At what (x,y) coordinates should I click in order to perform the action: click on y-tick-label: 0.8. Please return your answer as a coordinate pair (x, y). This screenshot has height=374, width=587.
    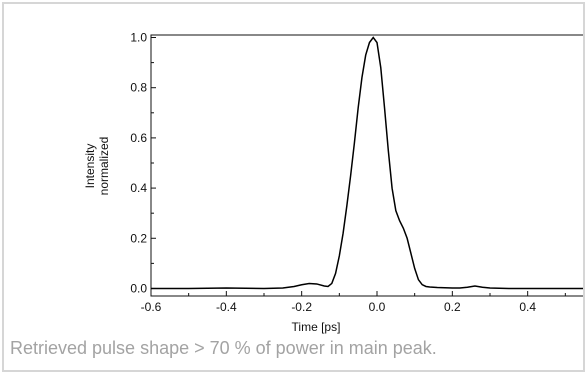
    Looking at the image, I should click on (138, 88).